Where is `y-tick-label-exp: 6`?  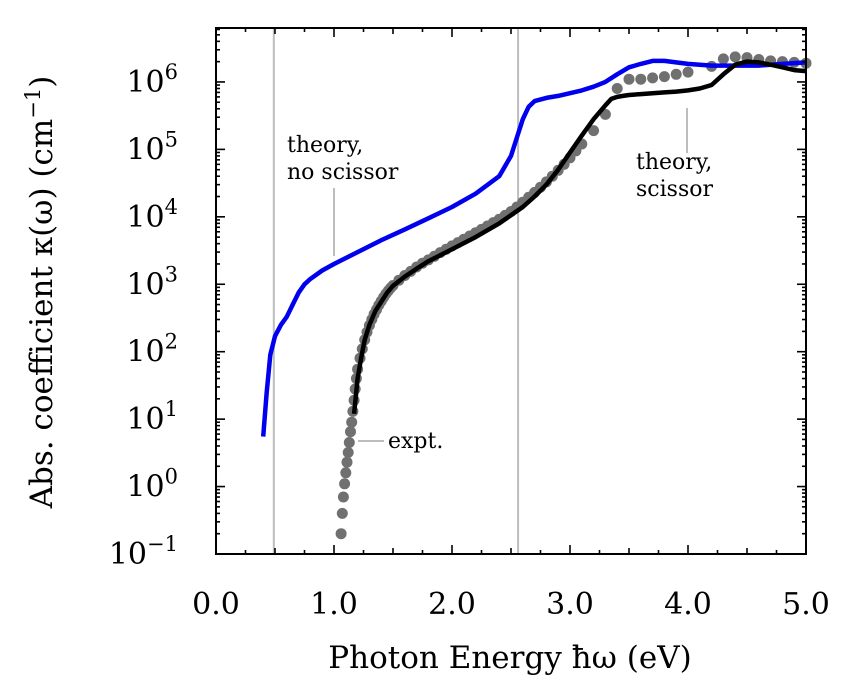
y-tick-label-exp: 6 is located at coordinates (171, 72).